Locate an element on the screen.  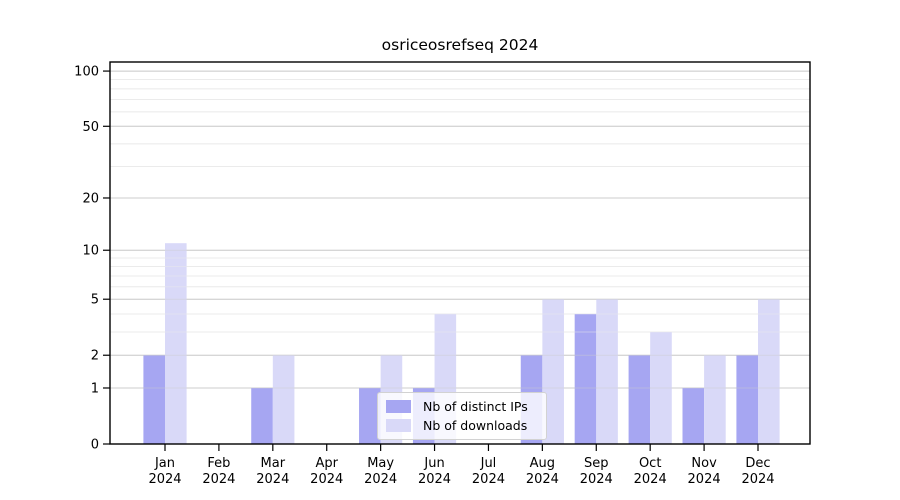
bar-downloads-Dec is located at coordinates (769, 371).